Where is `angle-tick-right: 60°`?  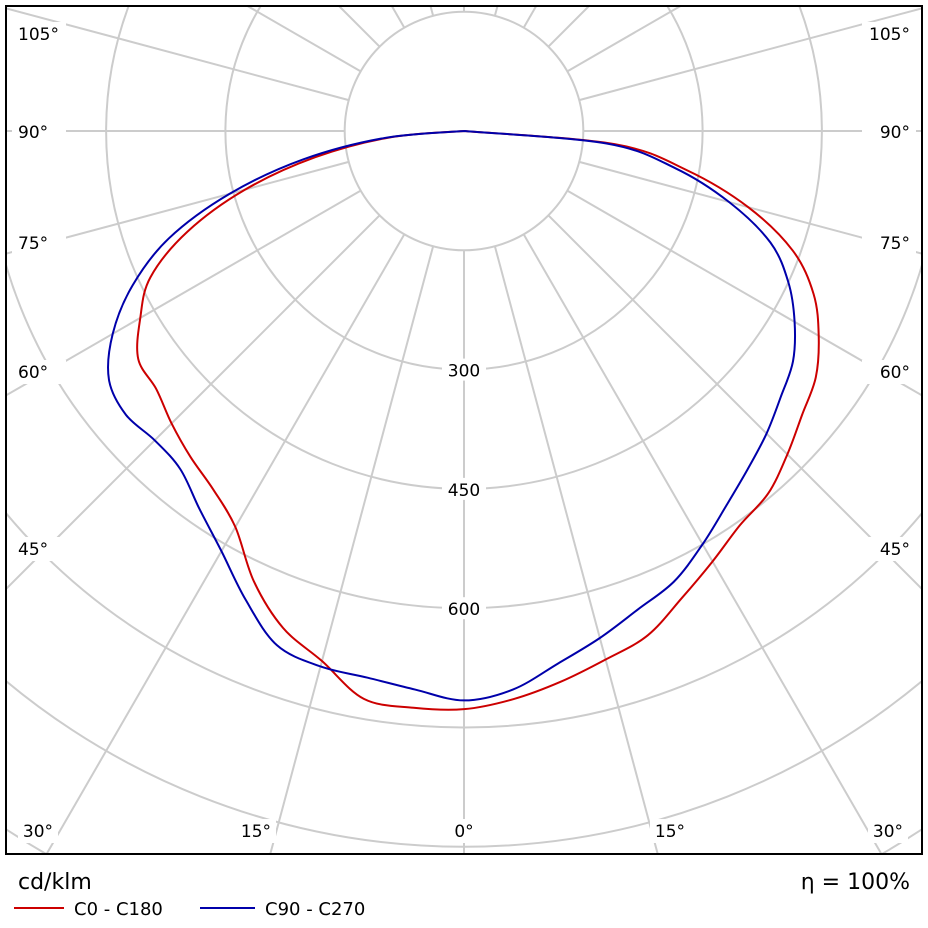 angle-tick-right: 60° is located at coordinates (889, 372).